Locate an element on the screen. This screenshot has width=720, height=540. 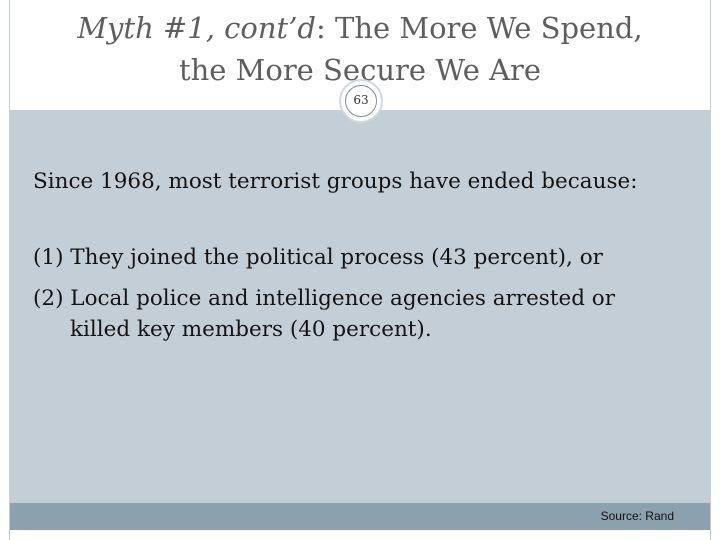
page-number: 63 is located at coordinates (361, 101).